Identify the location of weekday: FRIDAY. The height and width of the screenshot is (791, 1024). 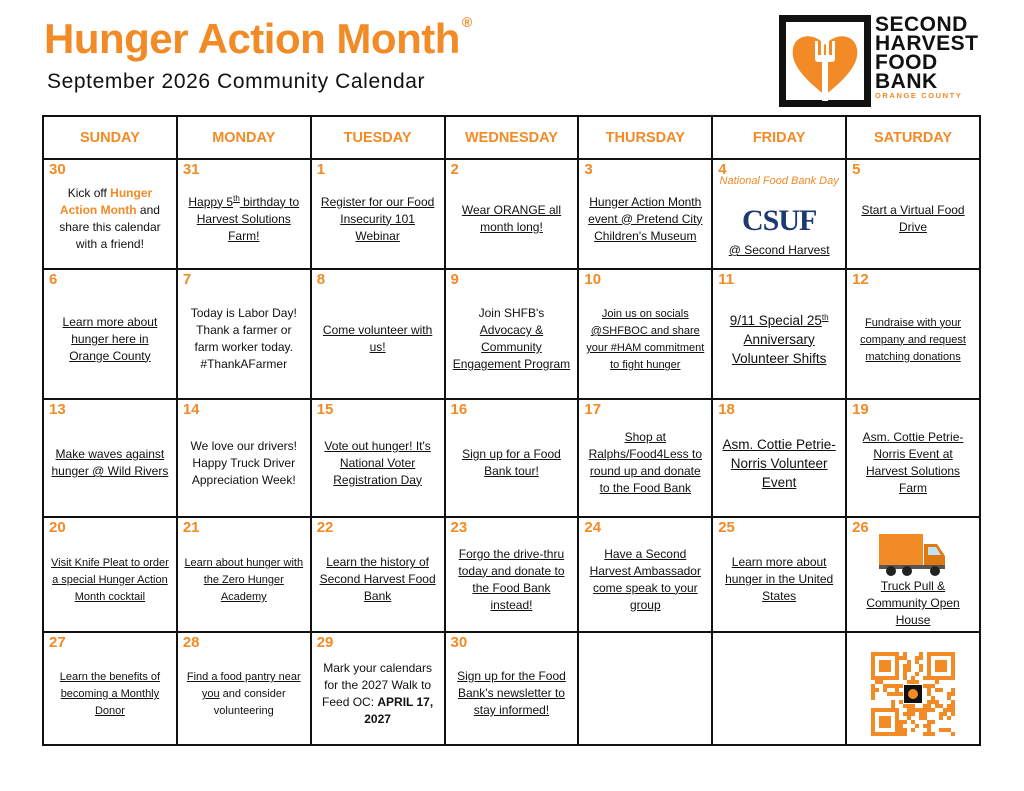
(779, 137).